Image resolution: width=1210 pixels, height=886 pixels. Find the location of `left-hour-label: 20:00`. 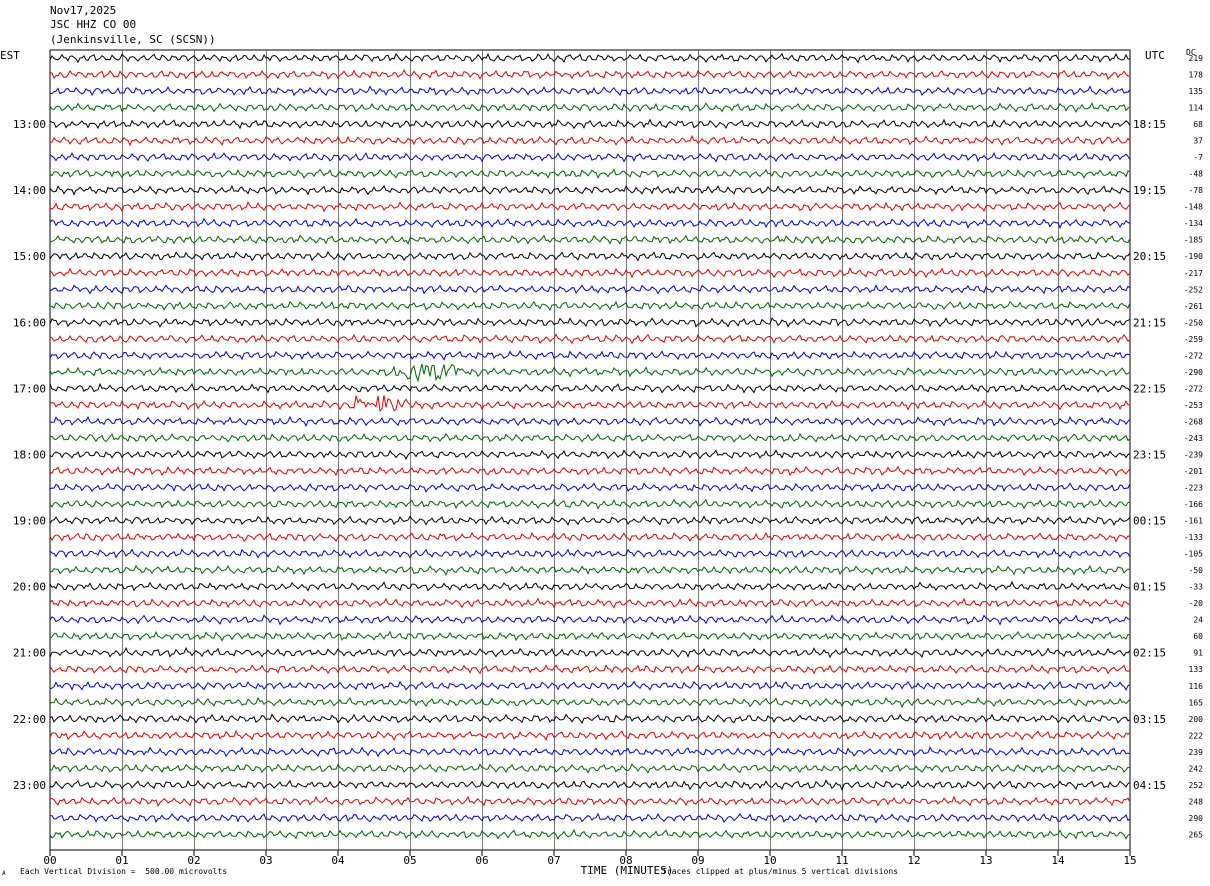

left-hour-label: 20:00 is located at coordinates (29, 587).